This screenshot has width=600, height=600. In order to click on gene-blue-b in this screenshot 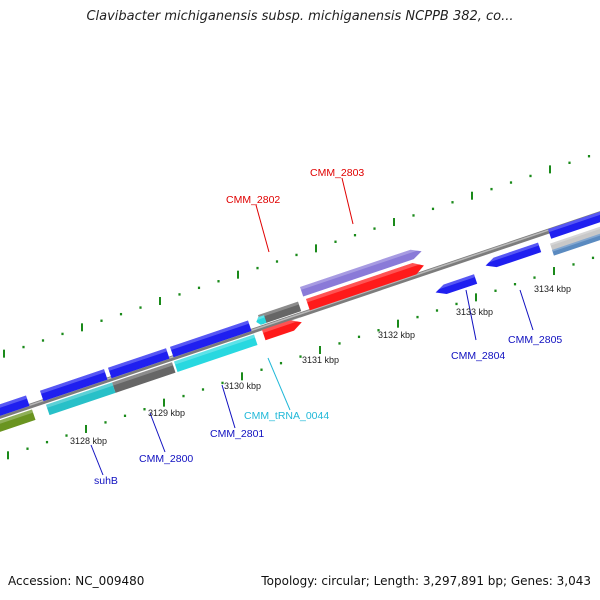, I will do `click(139, 363)`.